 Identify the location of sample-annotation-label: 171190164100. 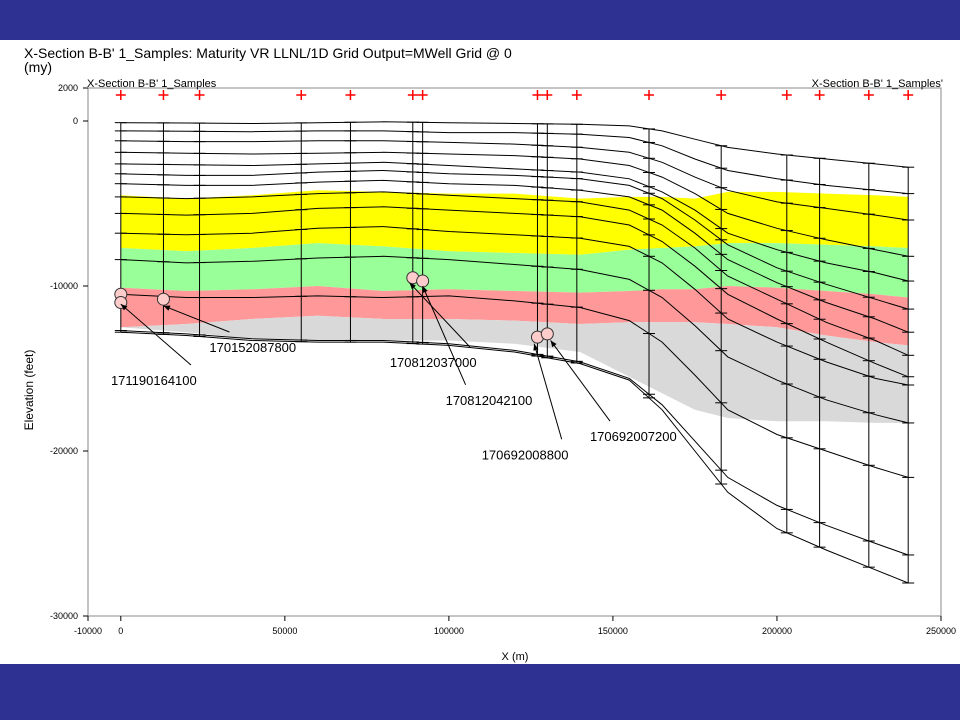
(154, 380).